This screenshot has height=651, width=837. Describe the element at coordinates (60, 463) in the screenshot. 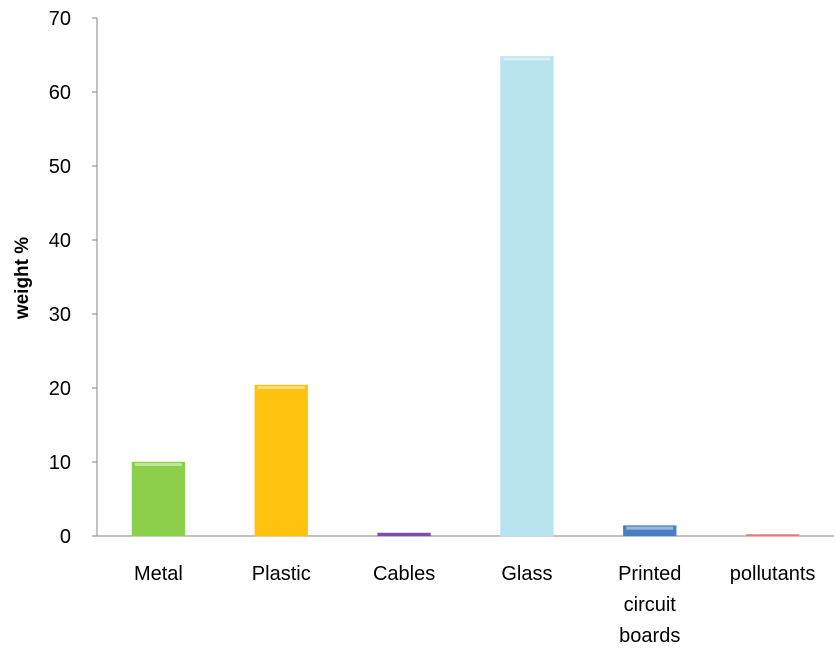

I see `y-tick-label: 10` at that location.